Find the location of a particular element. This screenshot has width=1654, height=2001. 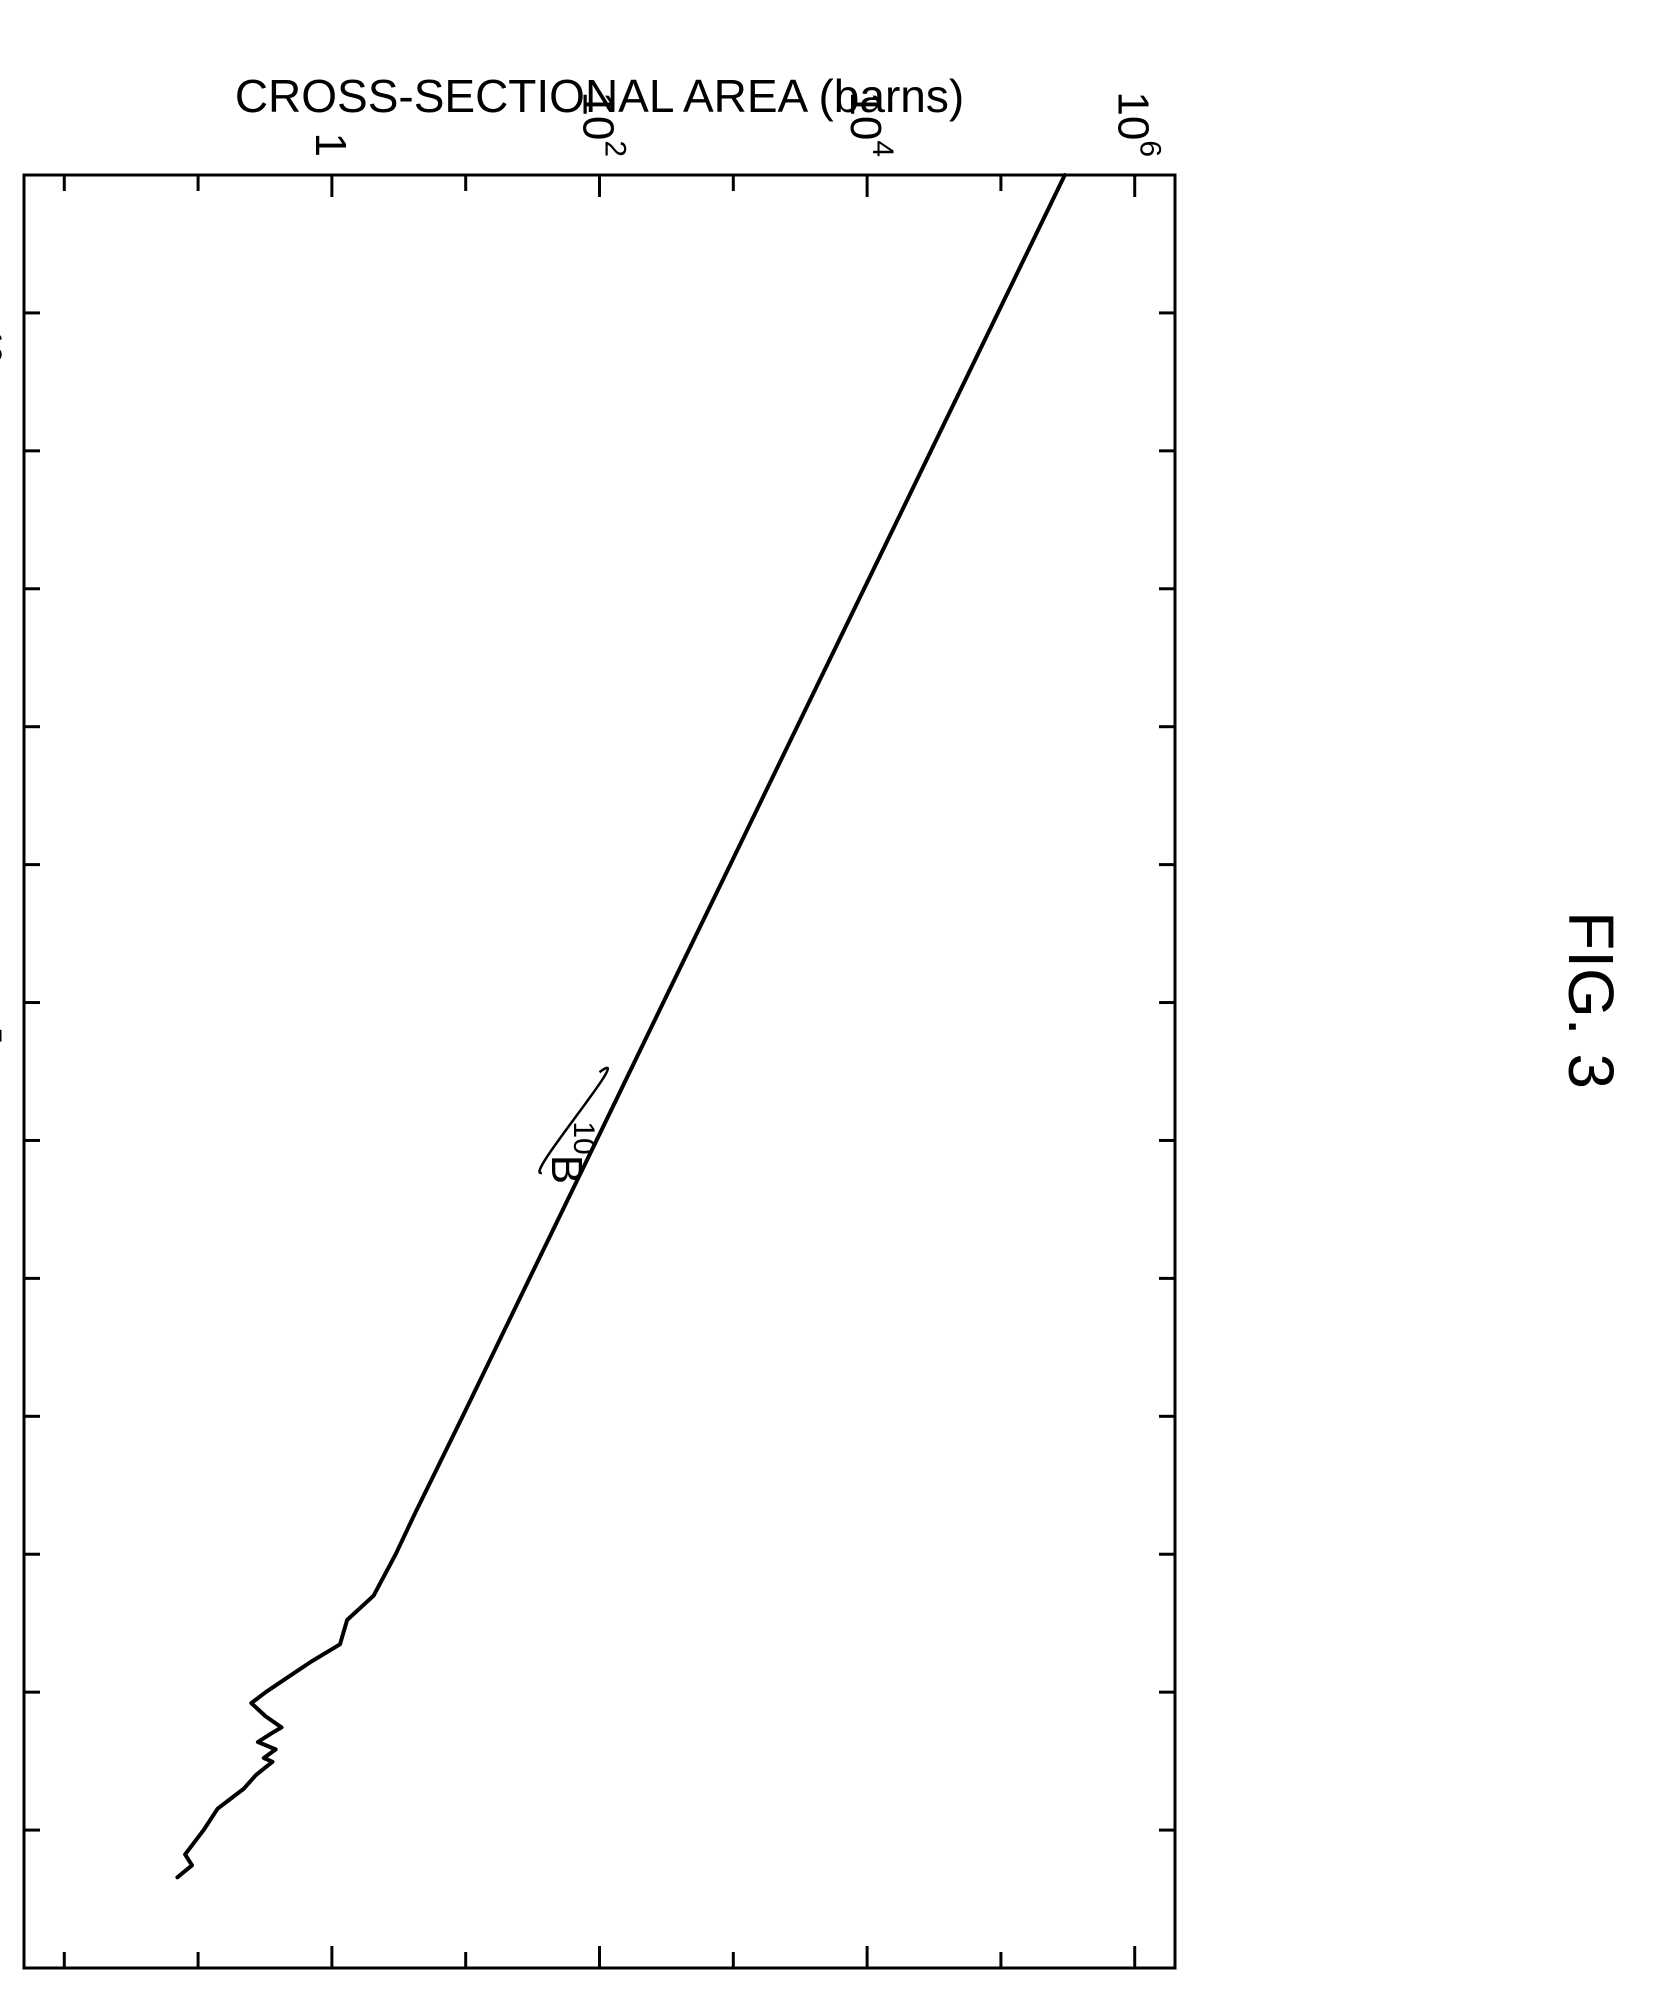

figure-label: FIG. 3 is located at coordinates (1591, 1000).